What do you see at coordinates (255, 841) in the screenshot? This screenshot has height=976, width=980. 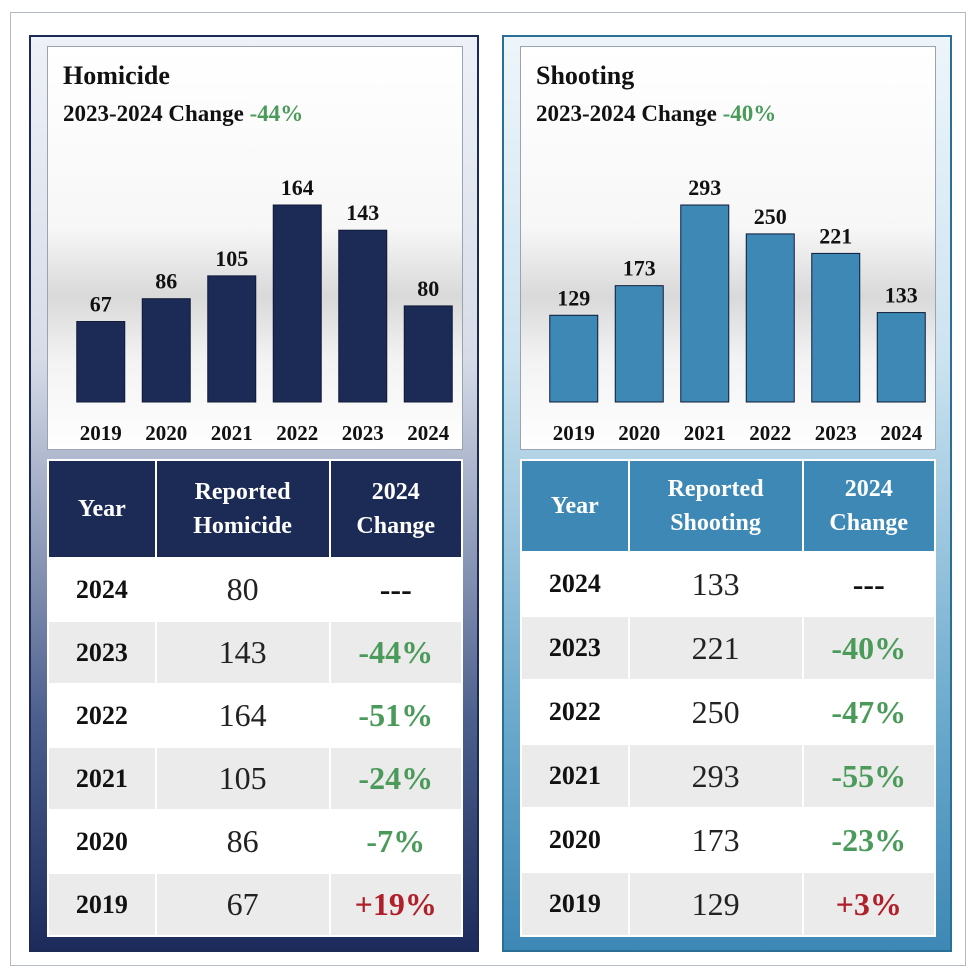 I see `table-row: 2020 86 -7%` at bounding box center [255, 841].